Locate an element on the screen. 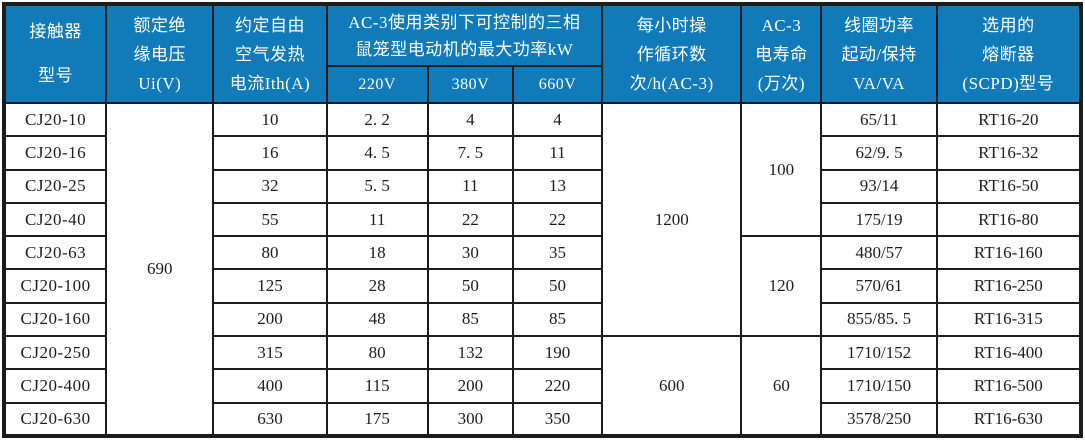  cell-model: CJ20-63 is located at coordinates (55, 253).